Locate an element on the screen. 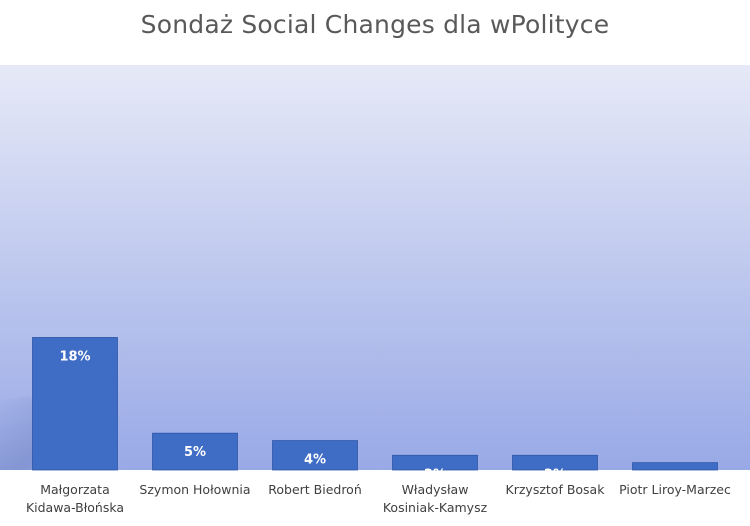  category-label-3: Władysław Kosiniak-Kamysz is located at coordinates (435, 498).